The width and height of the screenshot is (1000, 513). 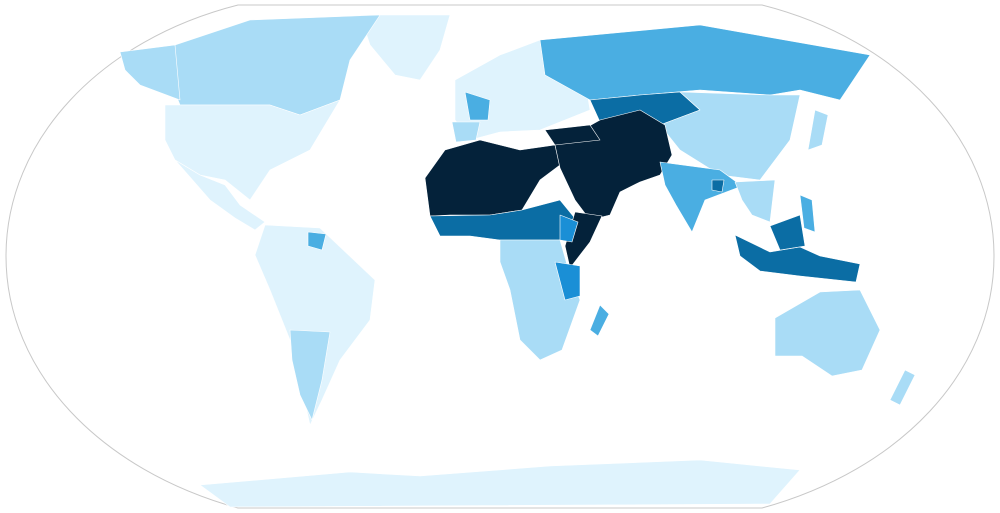 I want to click on south-america, so click(x=315, y=325).